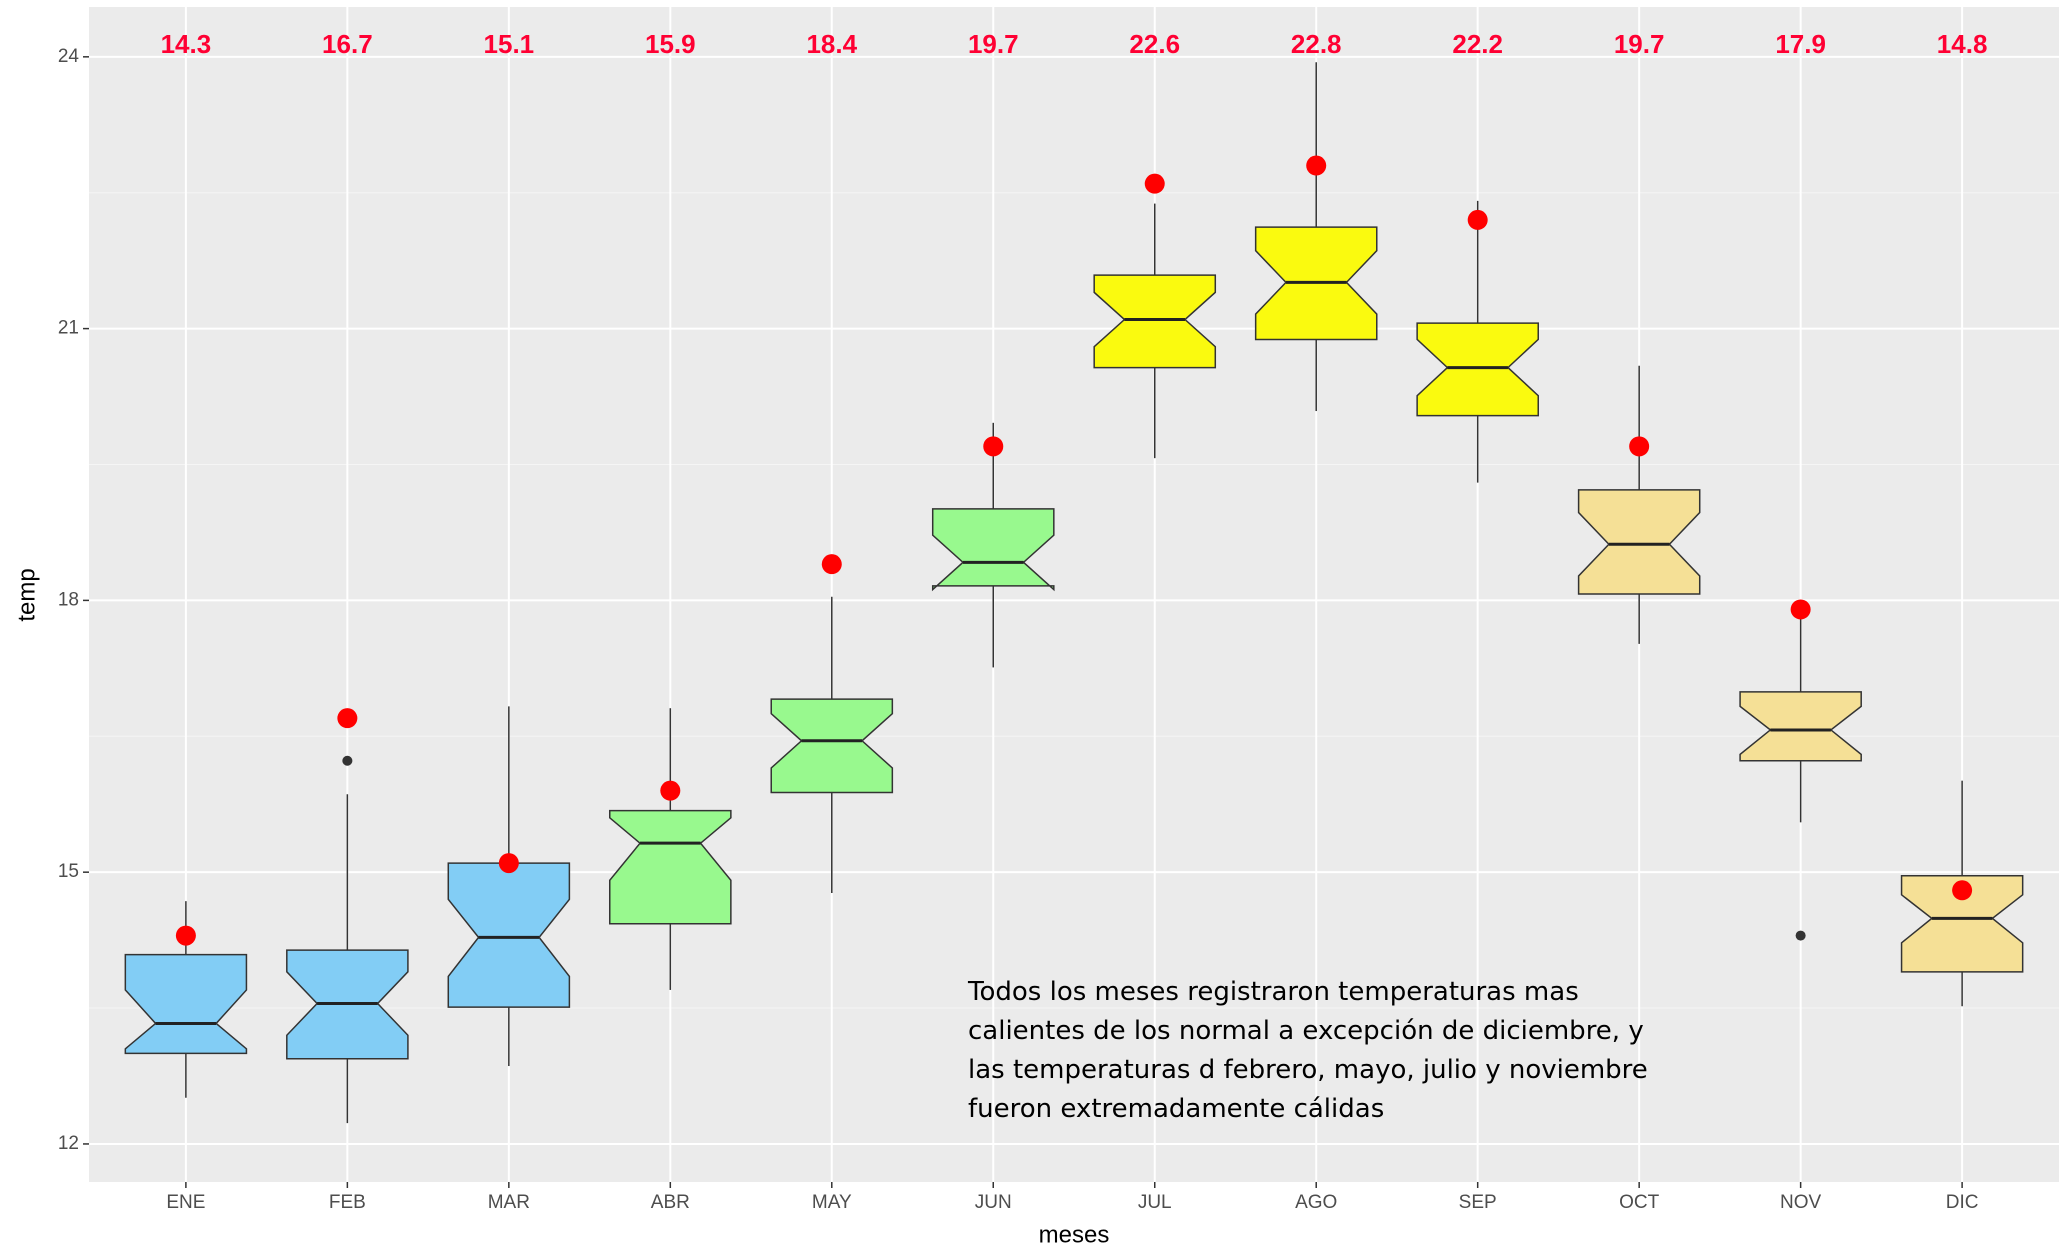  Describe the element at coordinates (1316, 1202) in the screenshot. I see `x-tick-label: AGO` at that location.